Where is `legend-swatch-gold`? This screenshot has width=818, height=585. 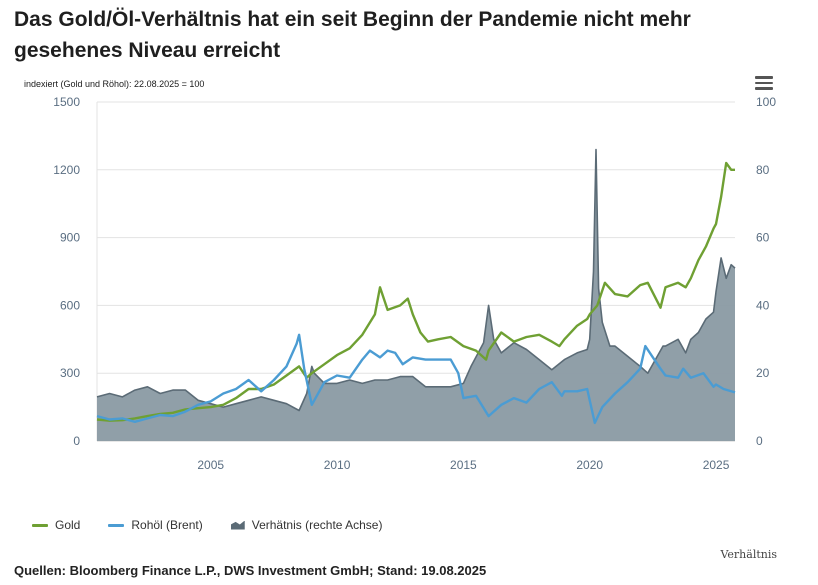 legend-swatch-gold is located at coordinates (40, 525).